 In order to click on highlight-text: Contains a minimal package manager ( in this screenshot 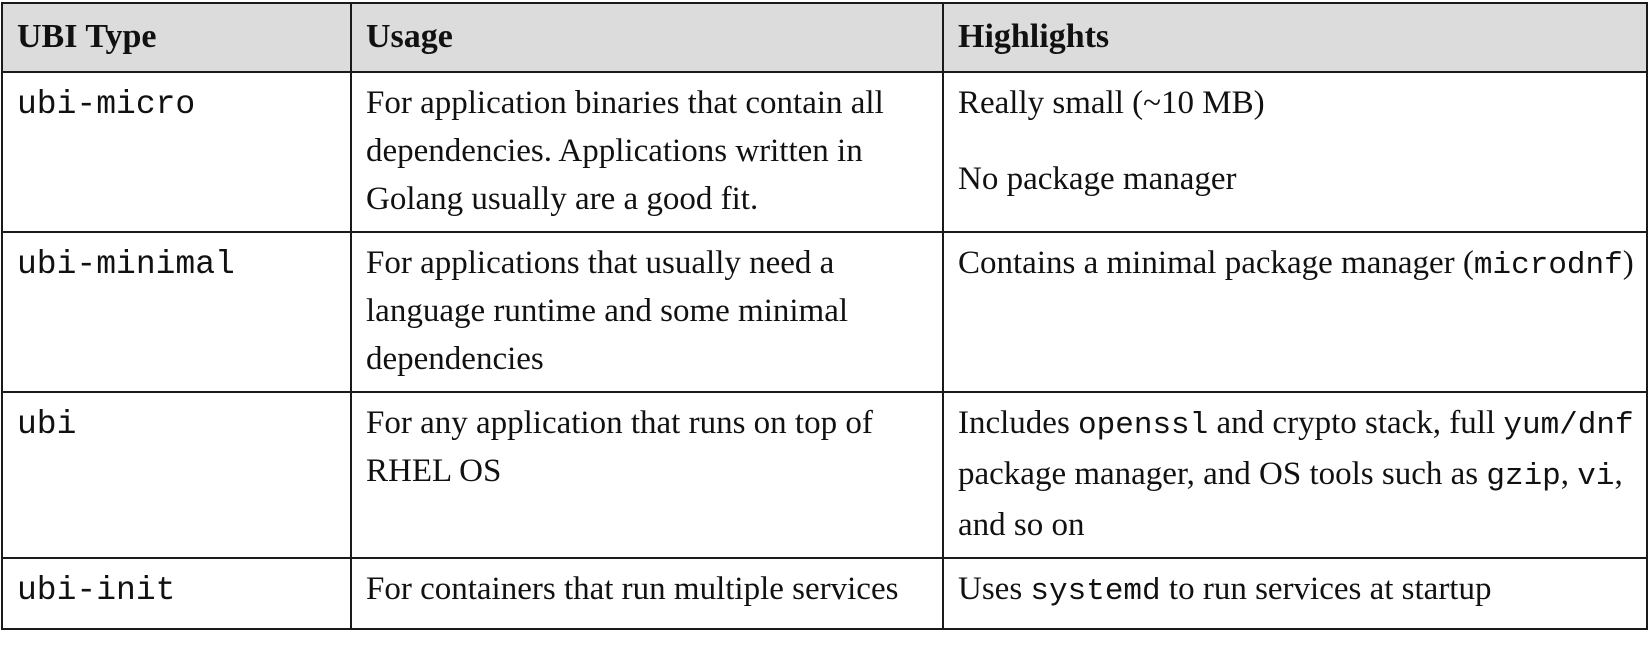, I will do `click(1216, 263)`.